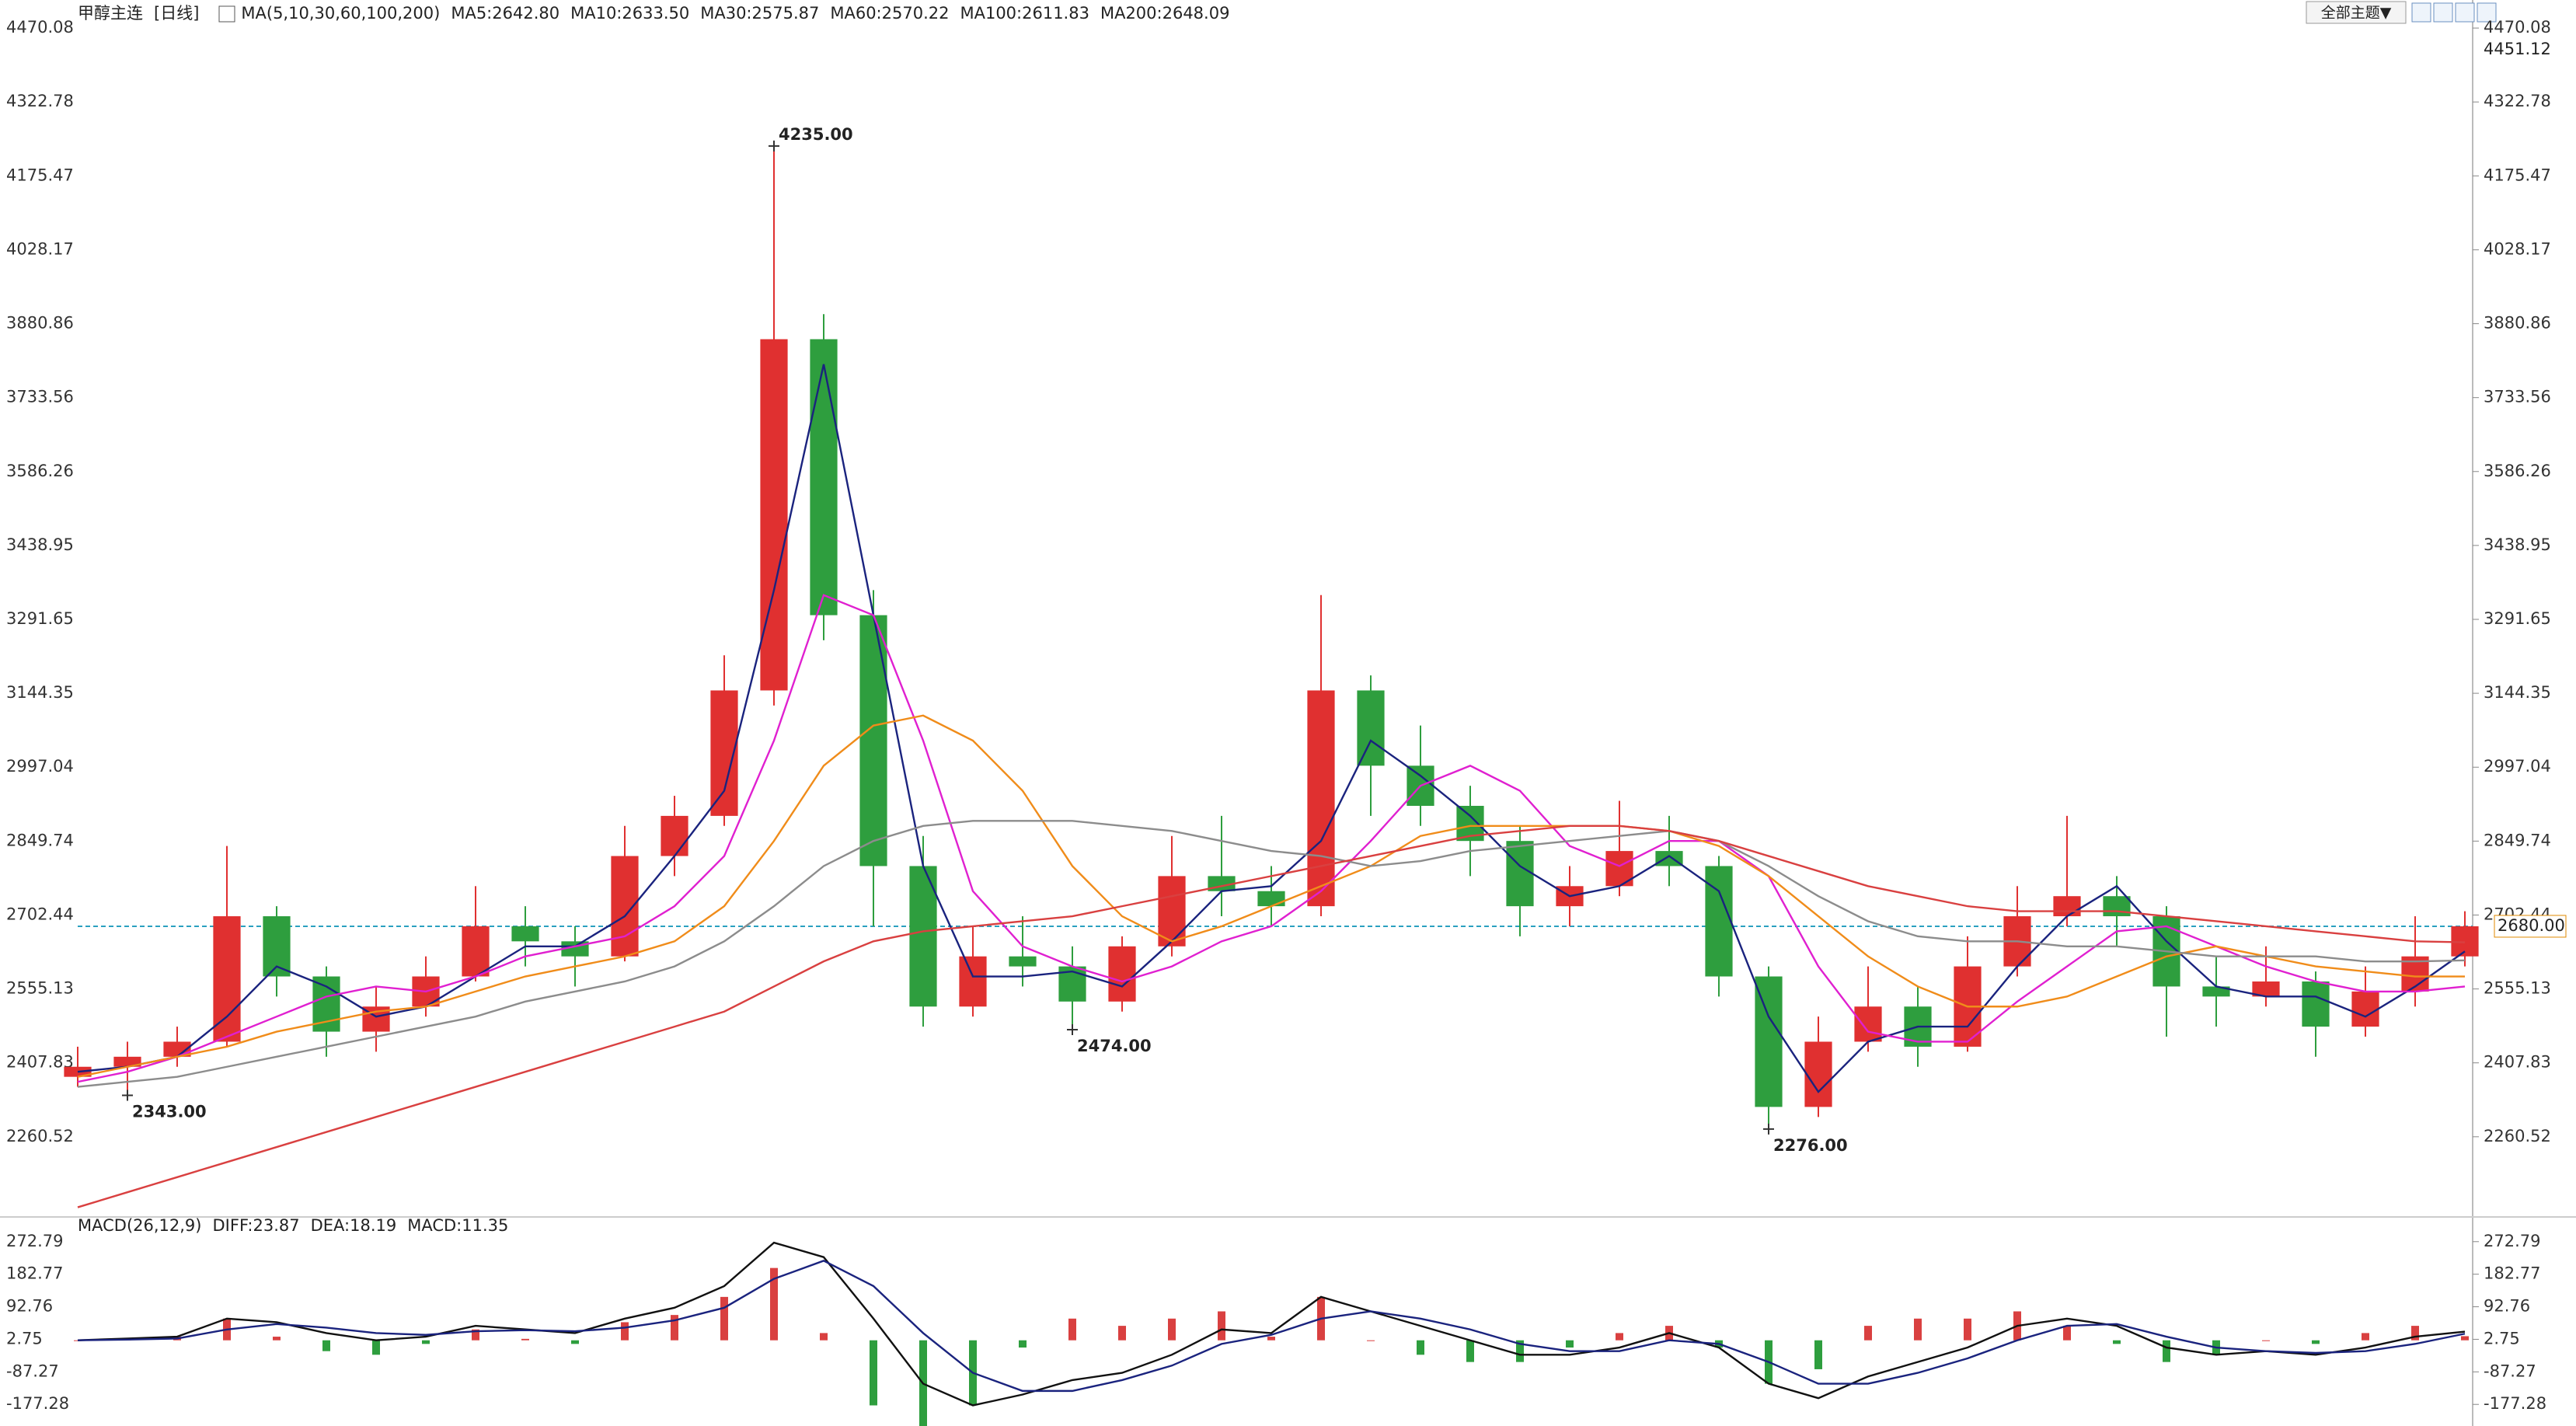 This screenshot has height=1426, width=2576. What do you see at coordinates (111, 14) in the screenshot?
I see `chart-title: 甲醇主连` at bounding box center [111, 14].